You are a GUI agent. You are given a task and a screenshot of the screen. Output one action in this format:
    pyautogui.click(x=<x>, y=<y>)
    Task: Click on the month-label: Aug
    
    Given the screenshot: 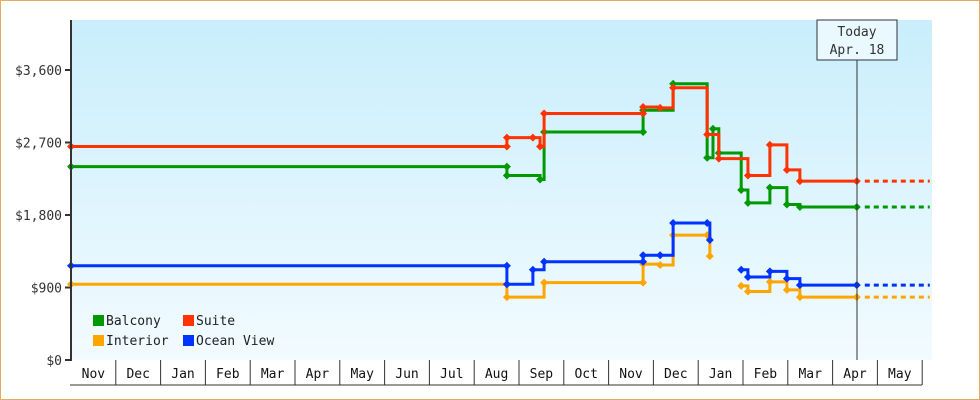 What is the action you would take?
    pyautogui.click(x=496, y=374)
    